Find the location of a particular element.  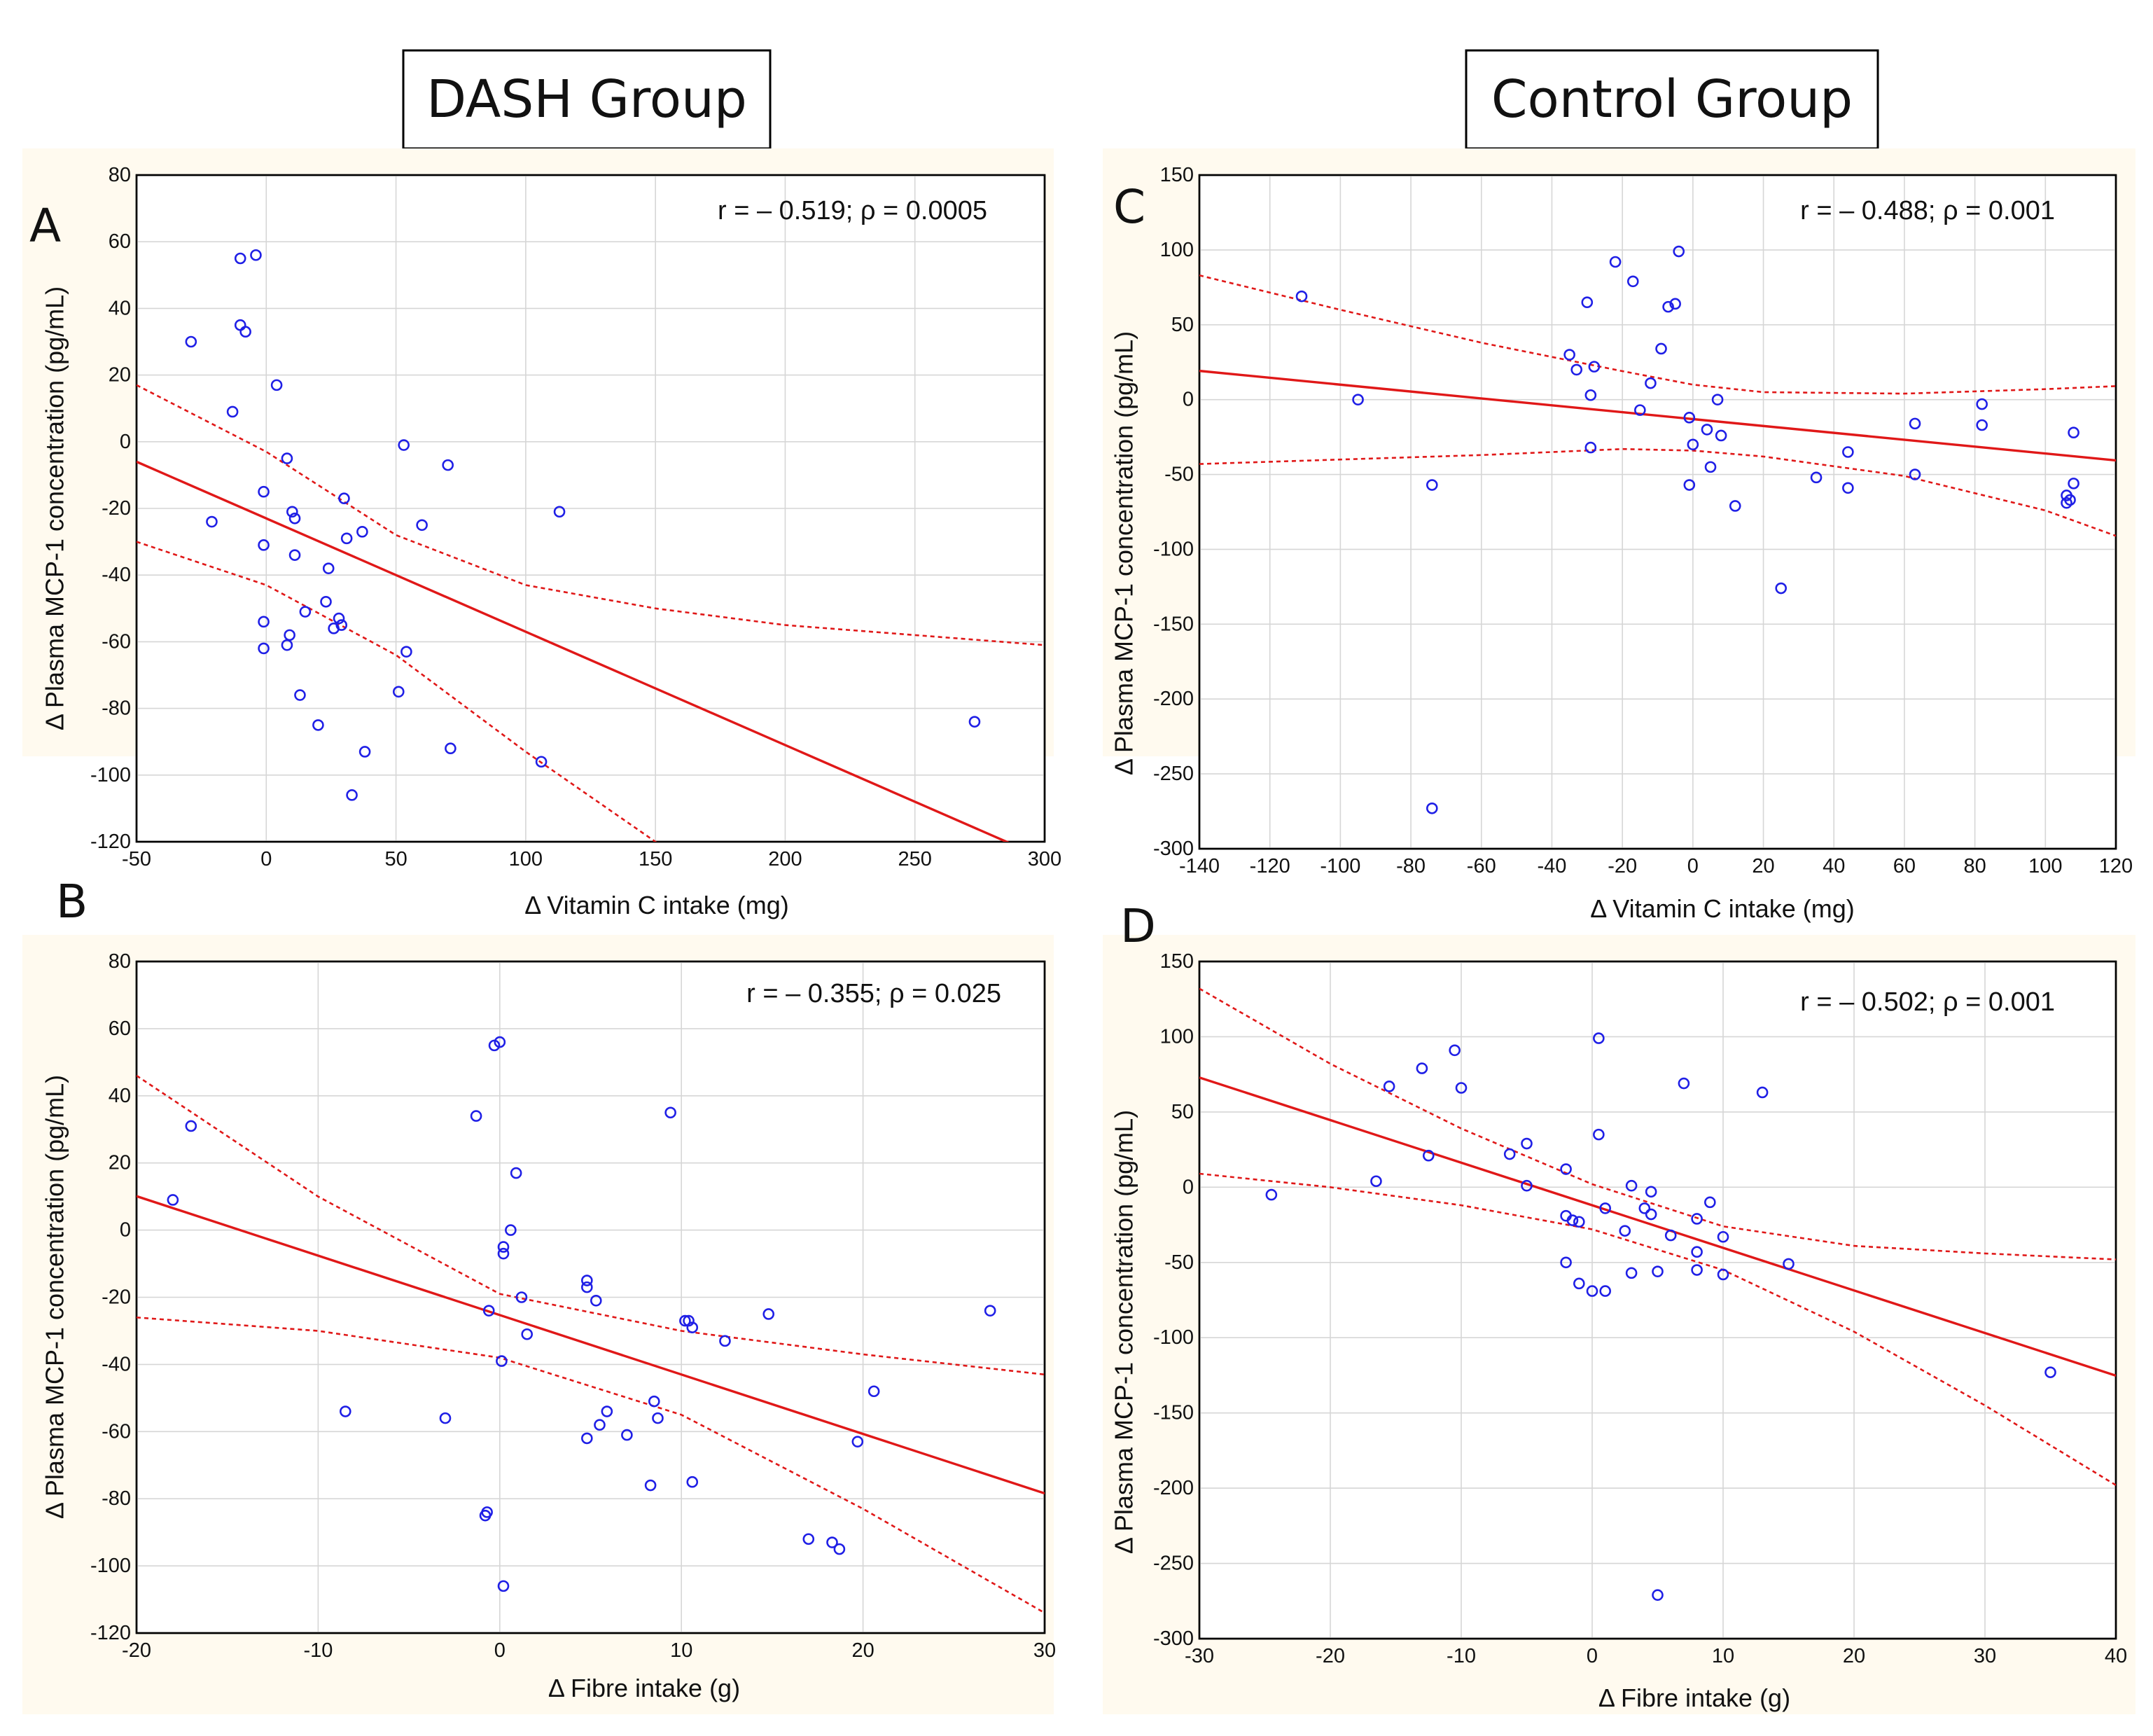

x-tick-label: -120 is located at coordinates (1270, 866).